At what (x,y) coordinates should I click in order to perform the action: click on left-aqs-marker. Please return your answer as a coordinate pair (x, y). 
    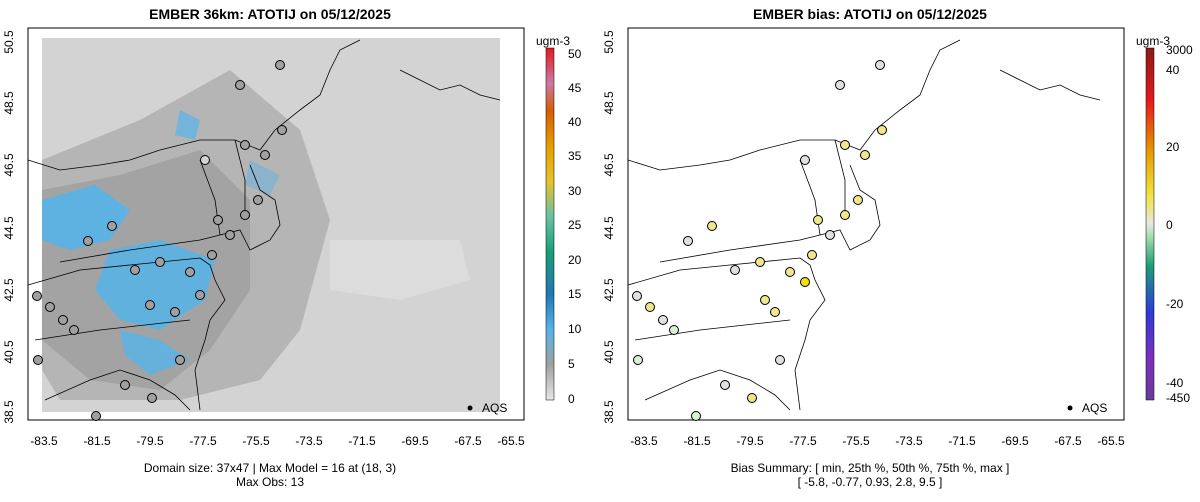
    Looking at the image, I should click on (470, 408).